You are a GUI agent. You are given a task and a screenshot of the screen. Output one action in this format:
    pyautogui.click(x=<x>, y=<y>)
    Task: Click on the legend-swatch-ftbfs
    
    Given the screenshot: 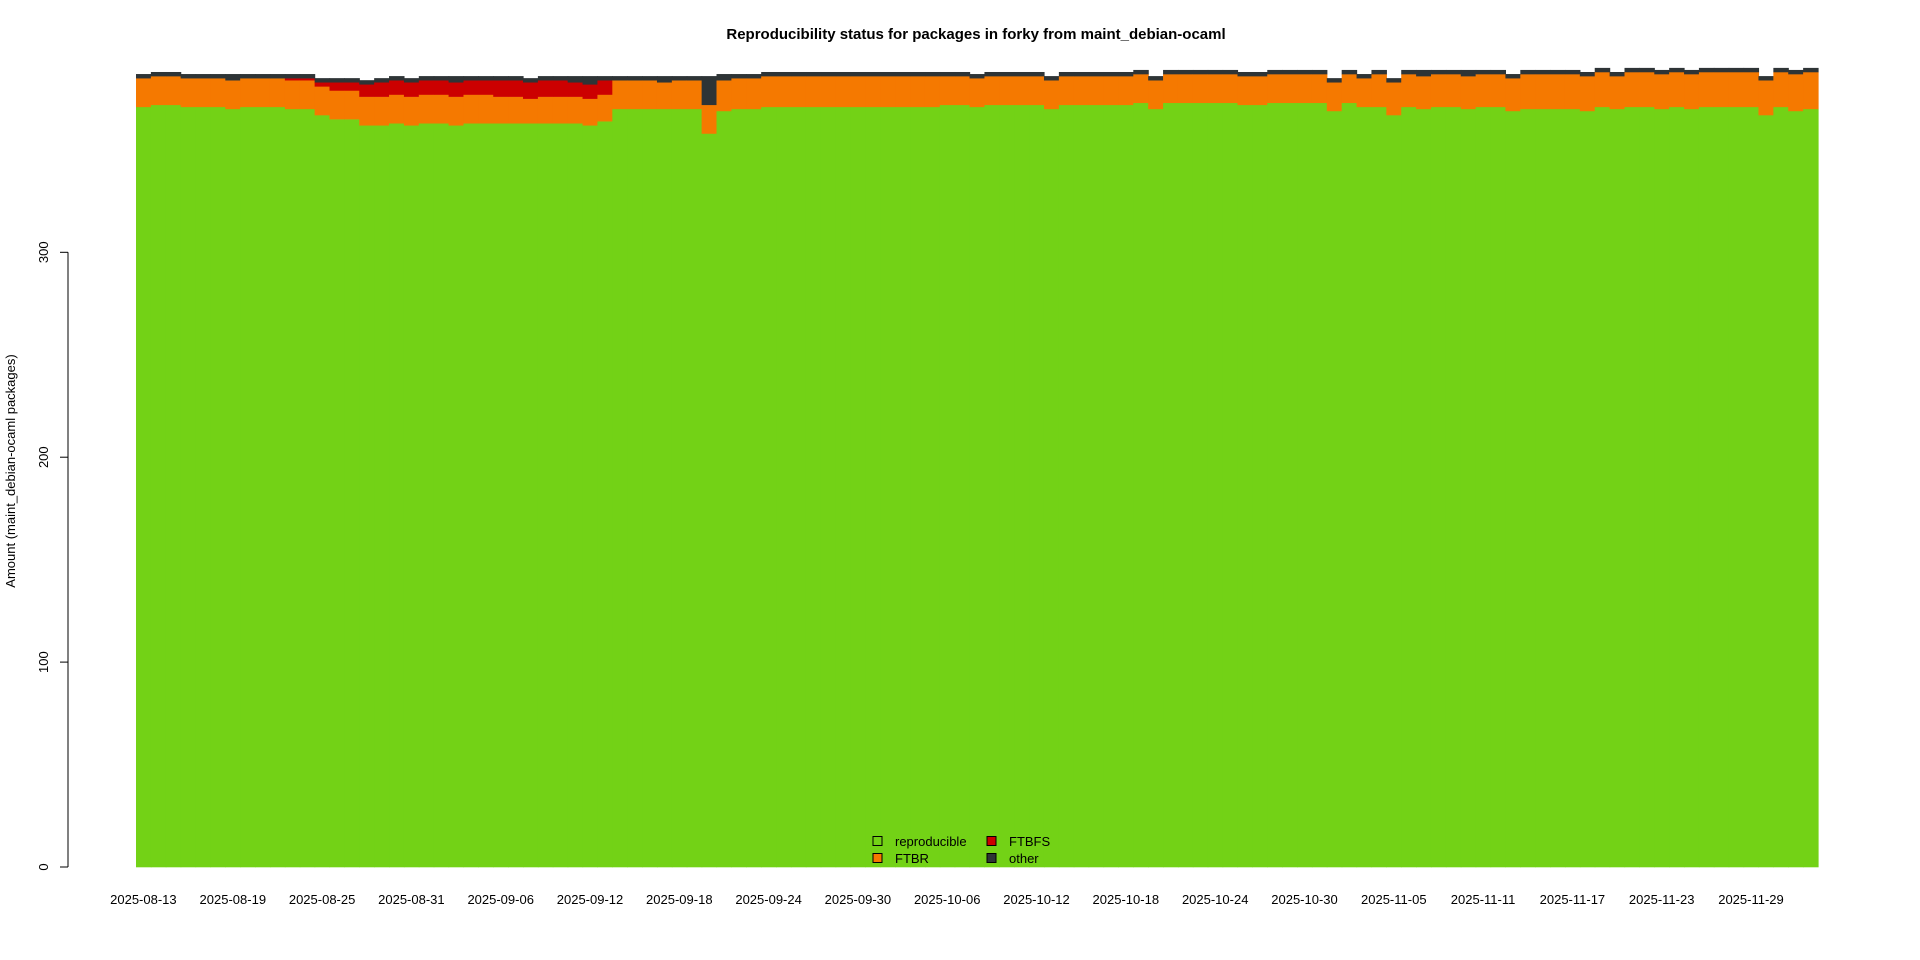 What is the action you would take?
    pyautogui.click(x=991, y=841)
    